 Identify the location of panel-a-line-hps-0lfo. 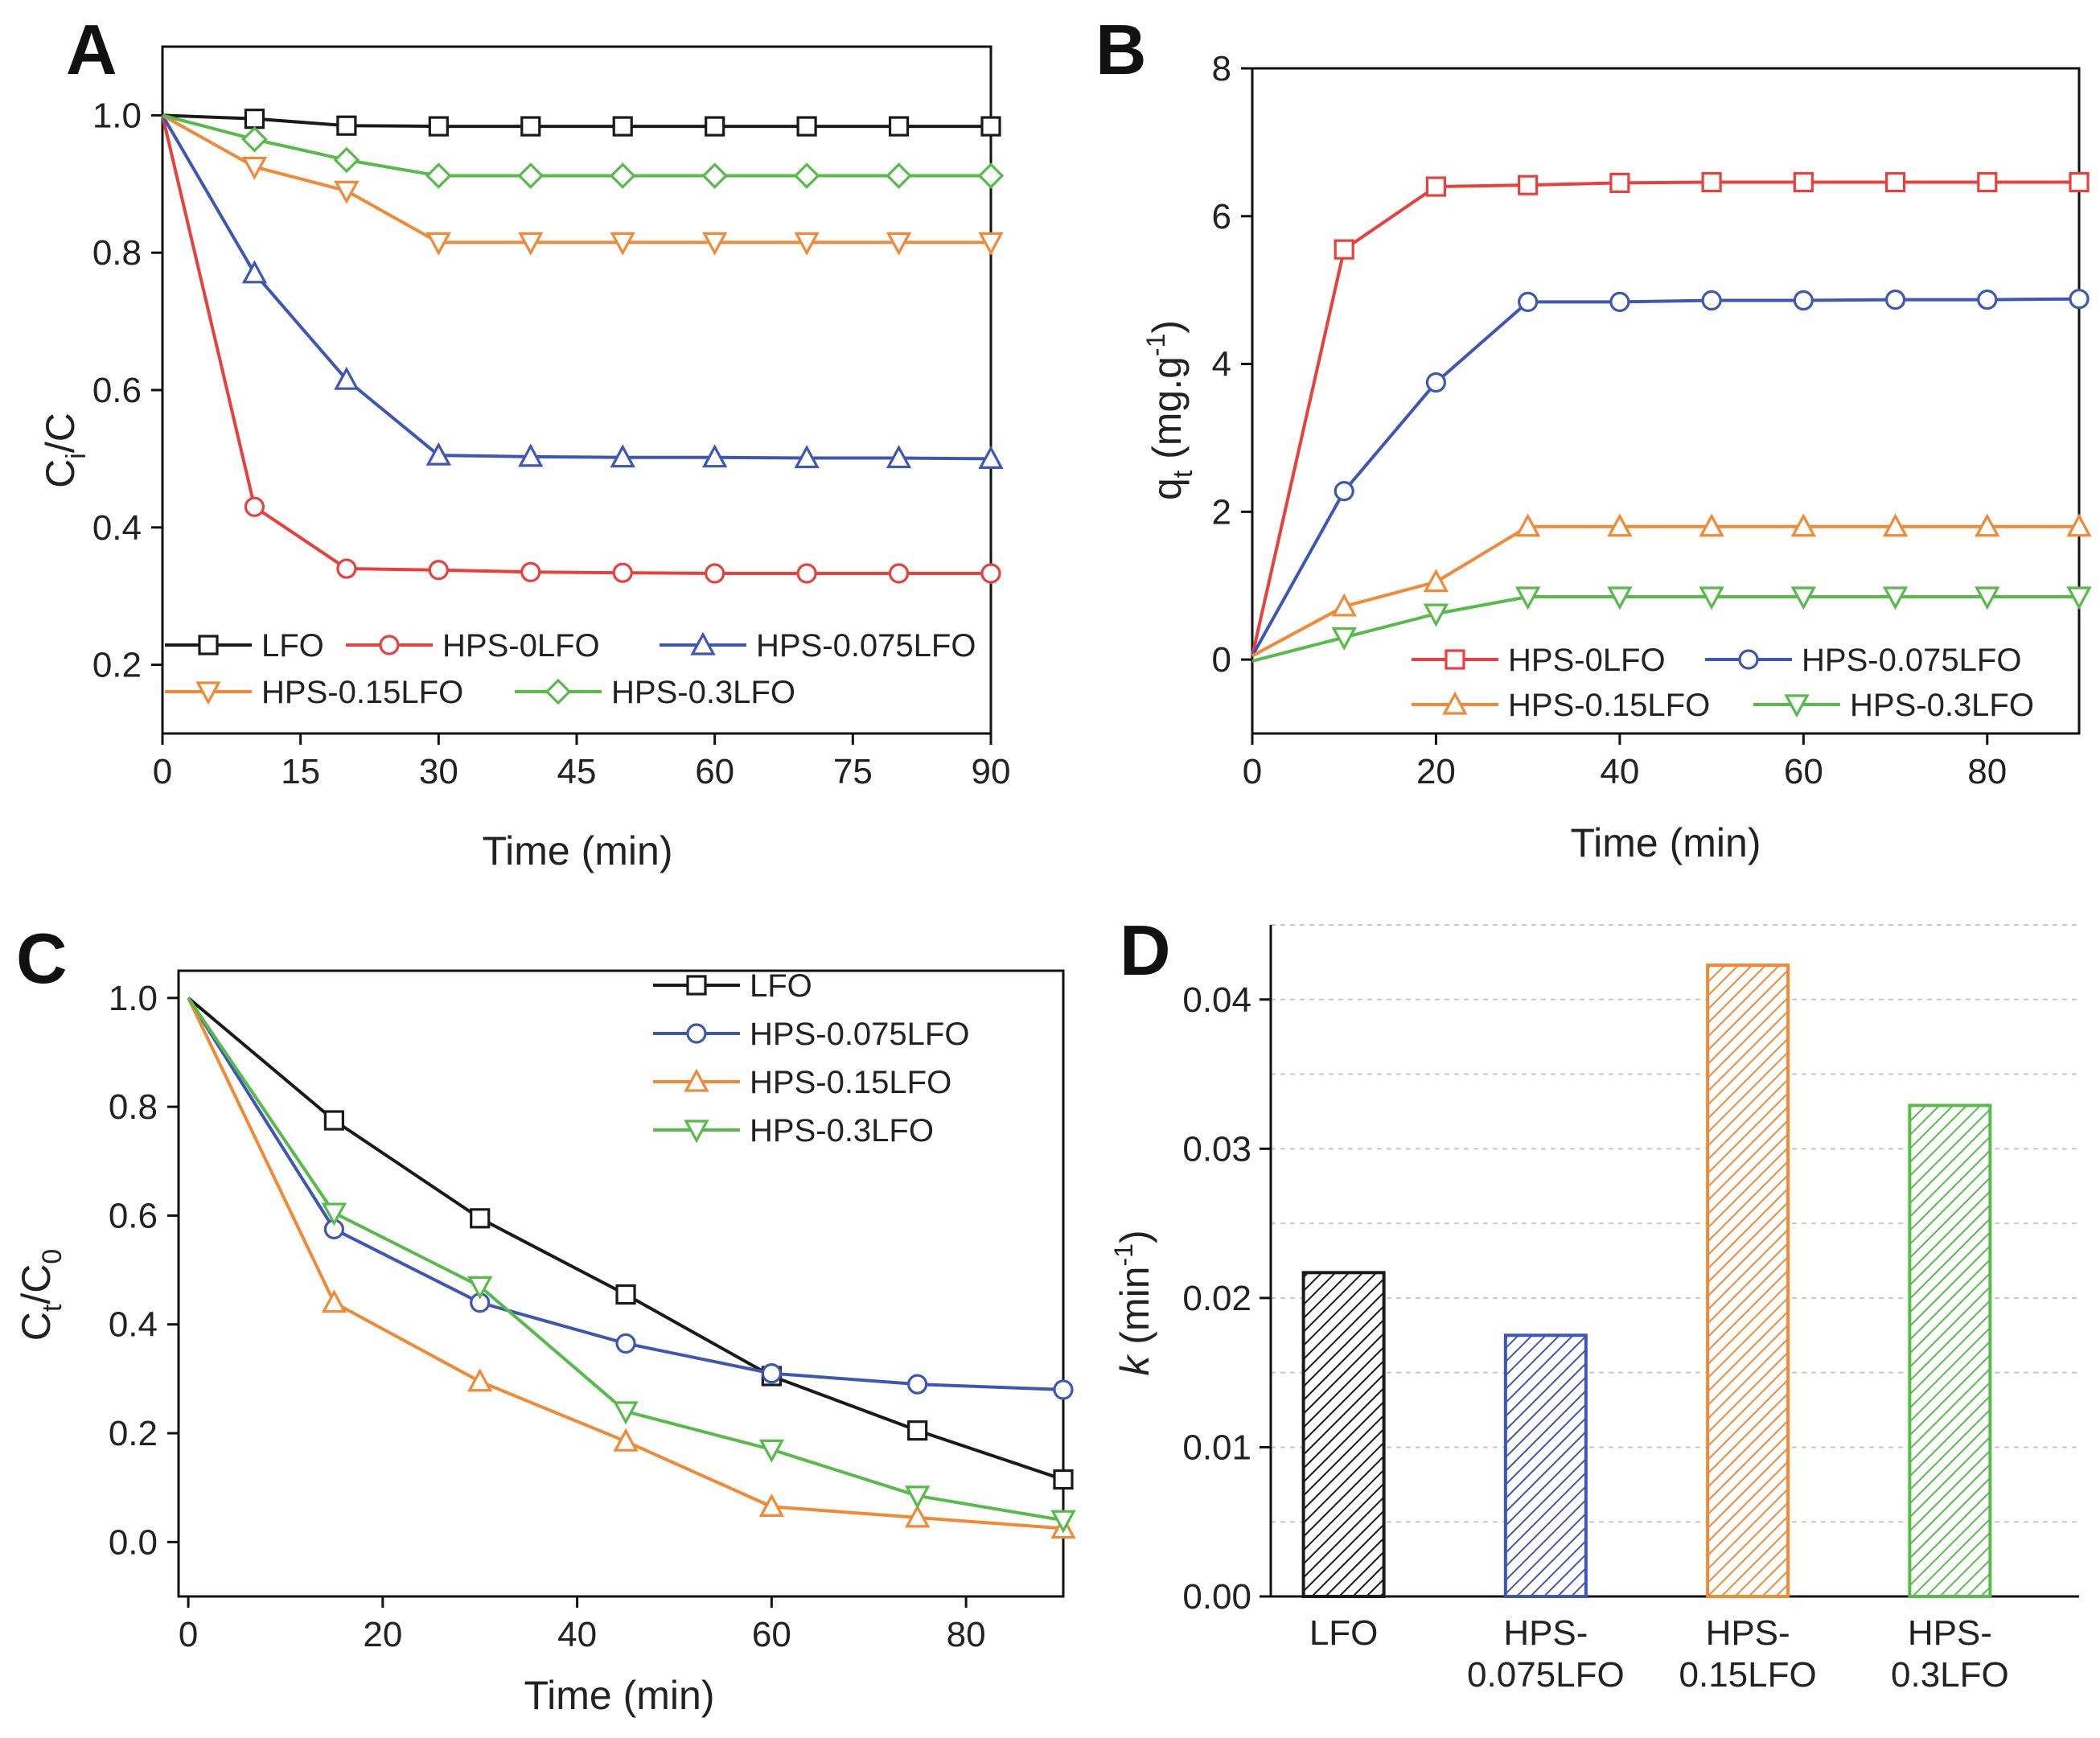
(576, 345).